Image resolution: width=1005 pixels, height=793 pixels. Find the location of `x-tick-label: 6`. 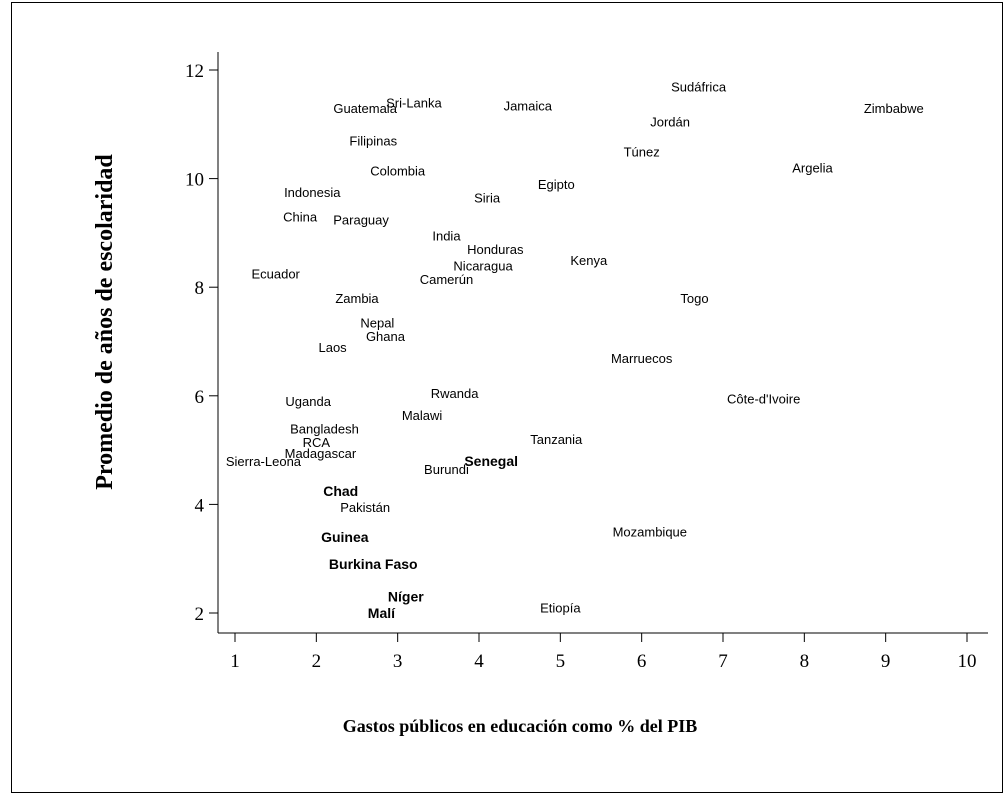

x-tick-label: 6 is located at coordinates (642, 661).